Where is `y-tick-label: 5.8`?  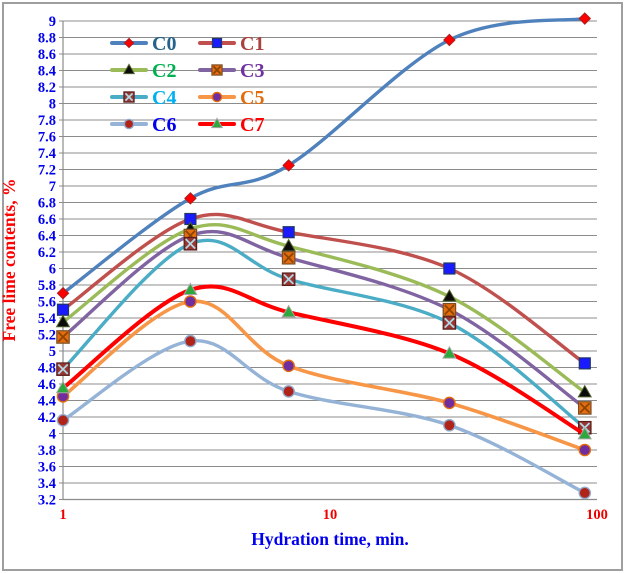 y-tick-label: 5.8 is located at coordinates (47, 286).